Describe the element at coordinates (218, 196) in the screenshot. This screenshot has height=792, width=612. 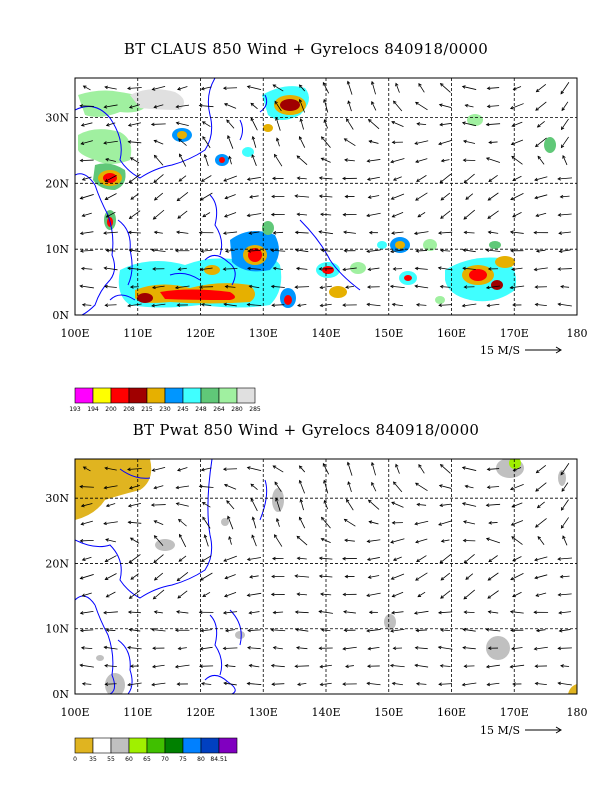
I see `panel1-coastlines` at that location.